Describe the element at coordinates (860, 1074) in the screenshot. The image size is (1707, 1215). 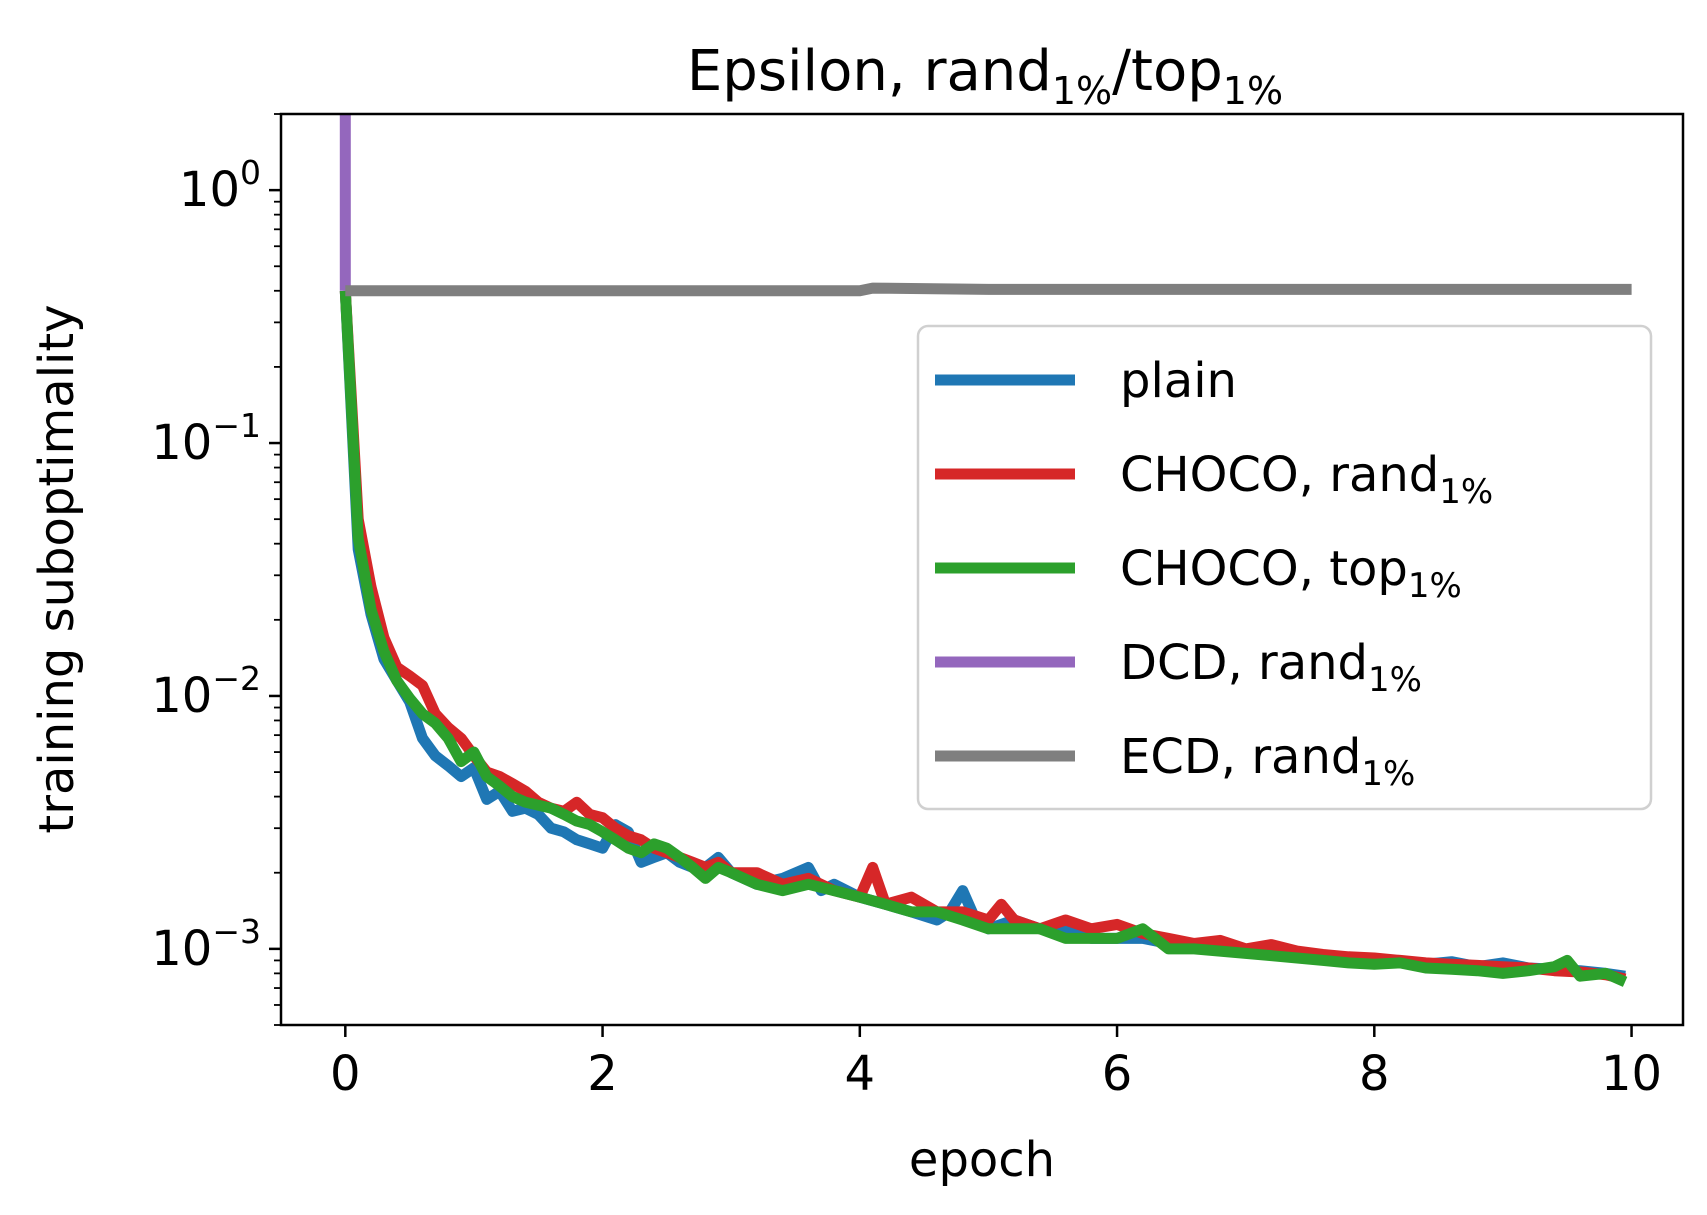
I see `x-tick-label: 4` at that location.